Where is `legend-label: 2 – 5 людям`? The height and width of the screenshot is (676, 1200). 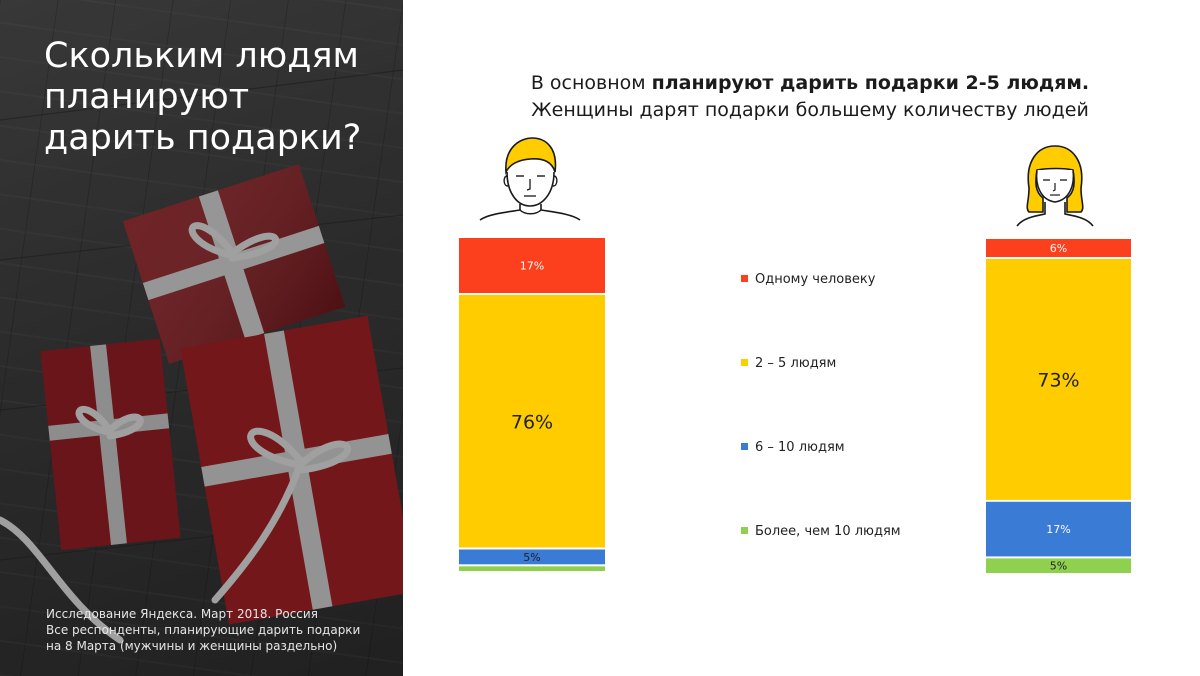 legend-label: 2 – 5 людям is located at coordinates (796, 363).